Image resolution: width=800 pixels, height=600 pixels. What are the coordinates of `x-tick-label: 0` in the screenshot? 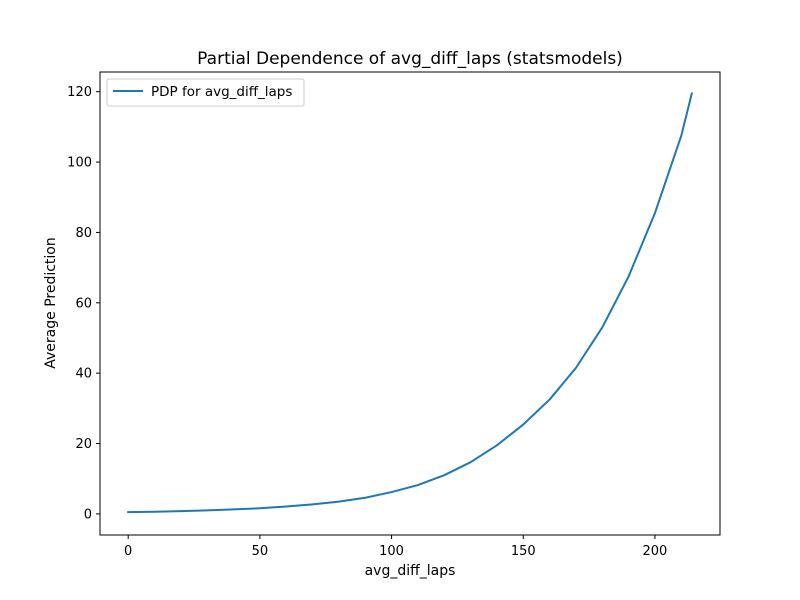 It's located at (128, 551).